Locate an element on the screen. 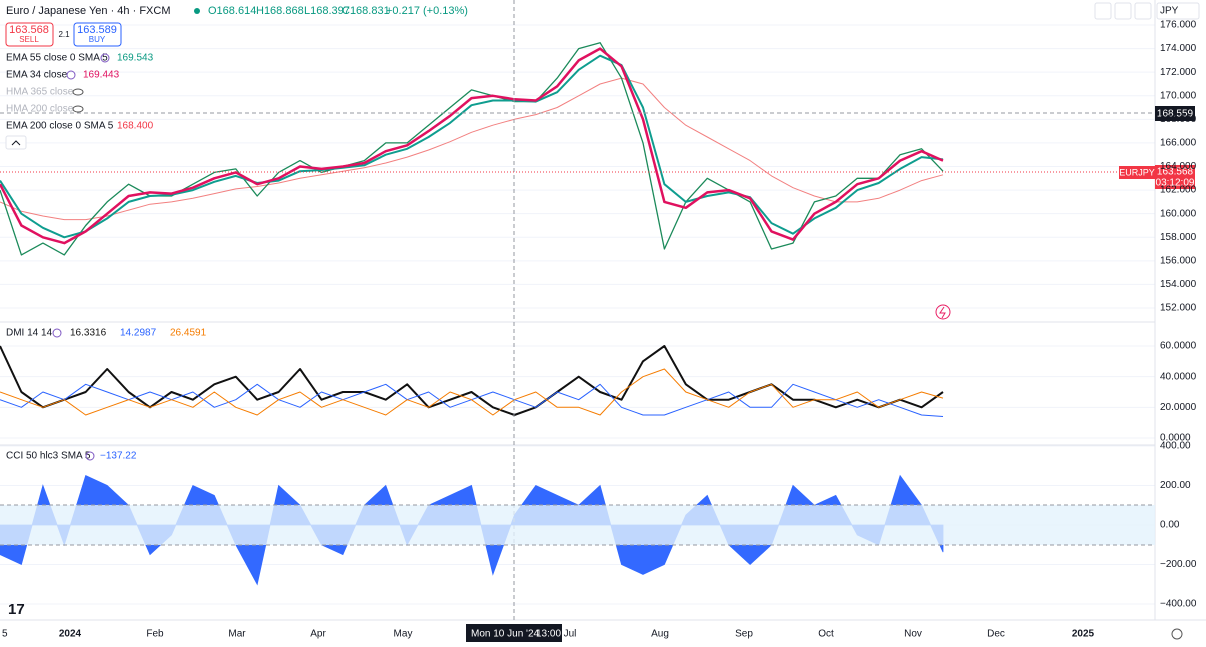 This screenshot has height=647, width=1206. sell-label: SELL is located at coordinates (29, 39).